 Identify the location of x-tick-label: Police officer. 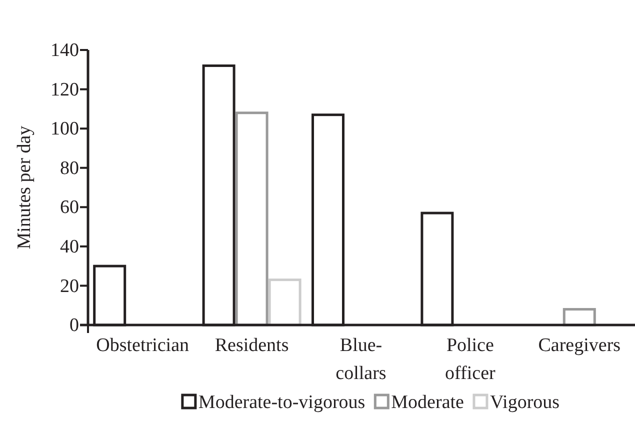
(470, 359).